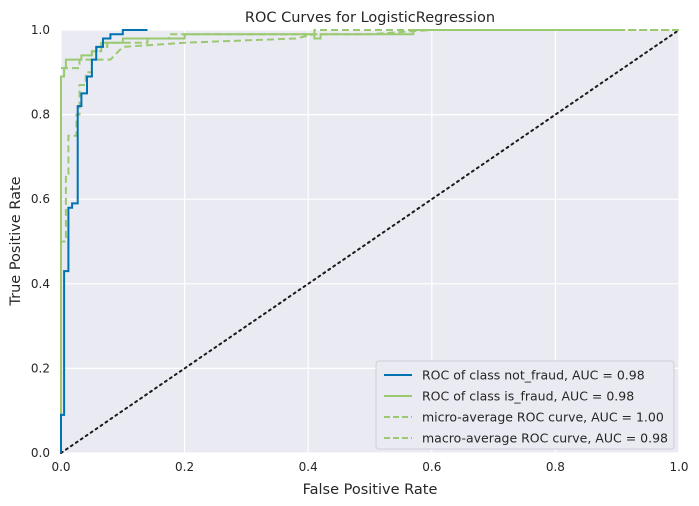 The width and height of the screenshot is (699, 506). I want to click on legend-label: macro-average ROC curve, AUC = 0.98, so click(545, 438).